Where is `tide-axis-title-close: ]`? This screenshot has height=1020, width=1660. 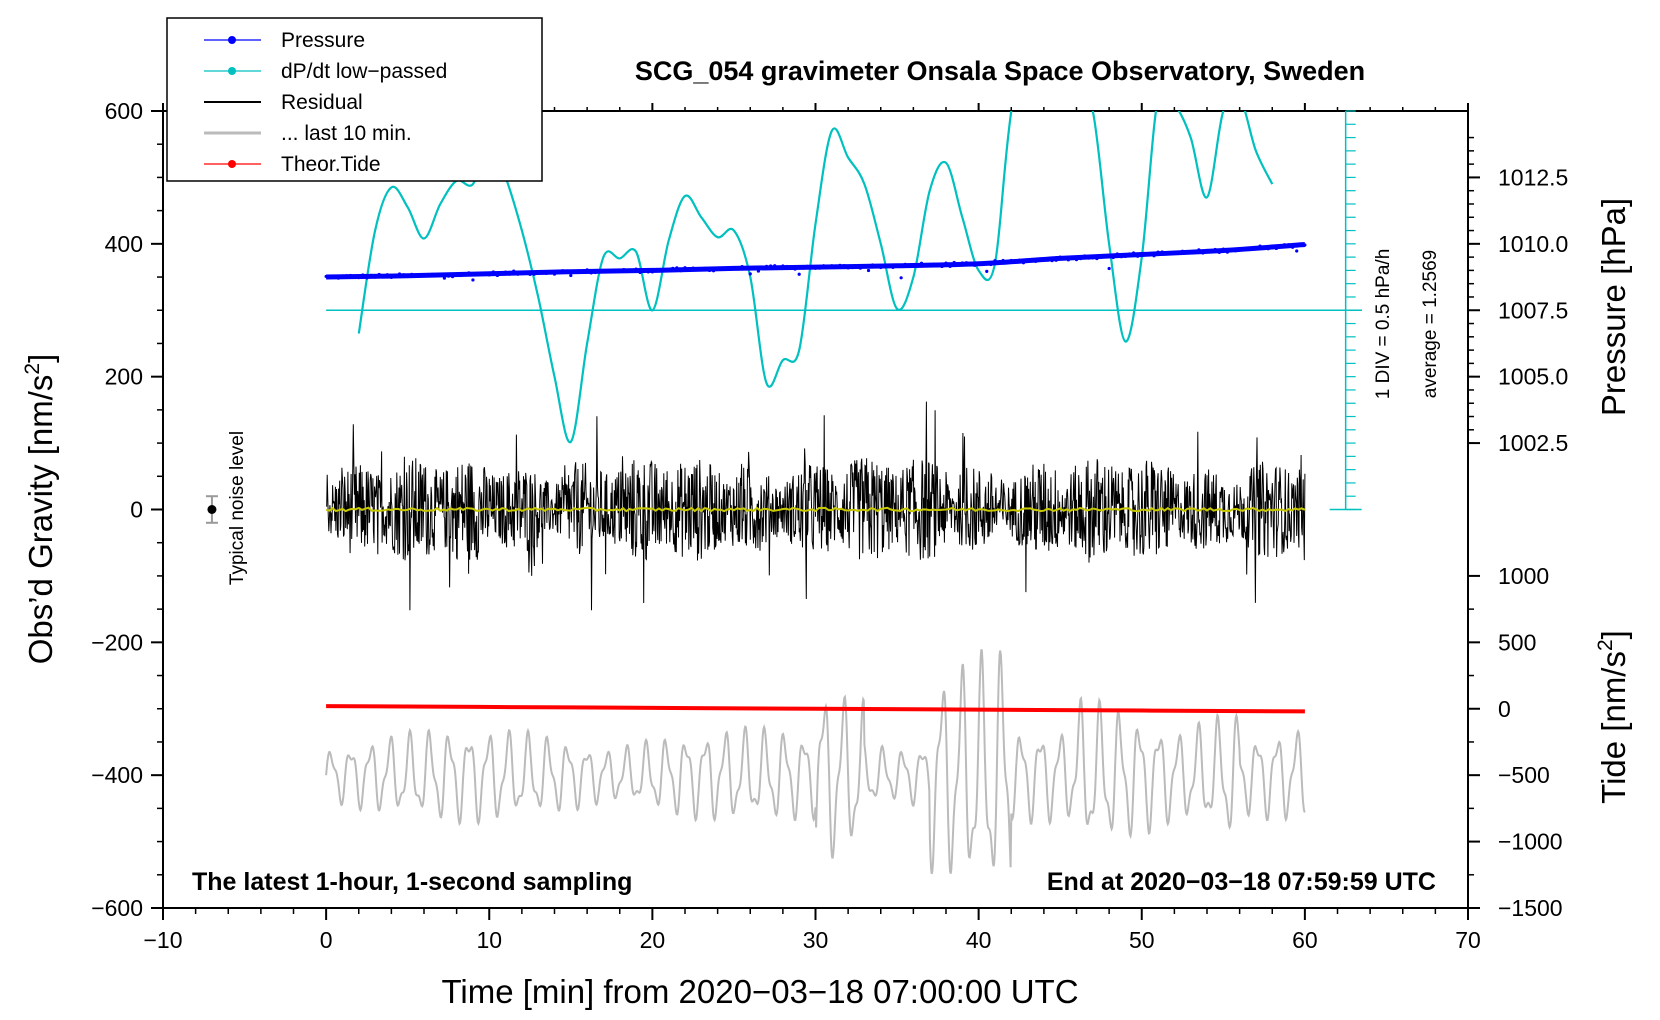 tide-axis-title-close: ] is located at coordinates (1613, 634).